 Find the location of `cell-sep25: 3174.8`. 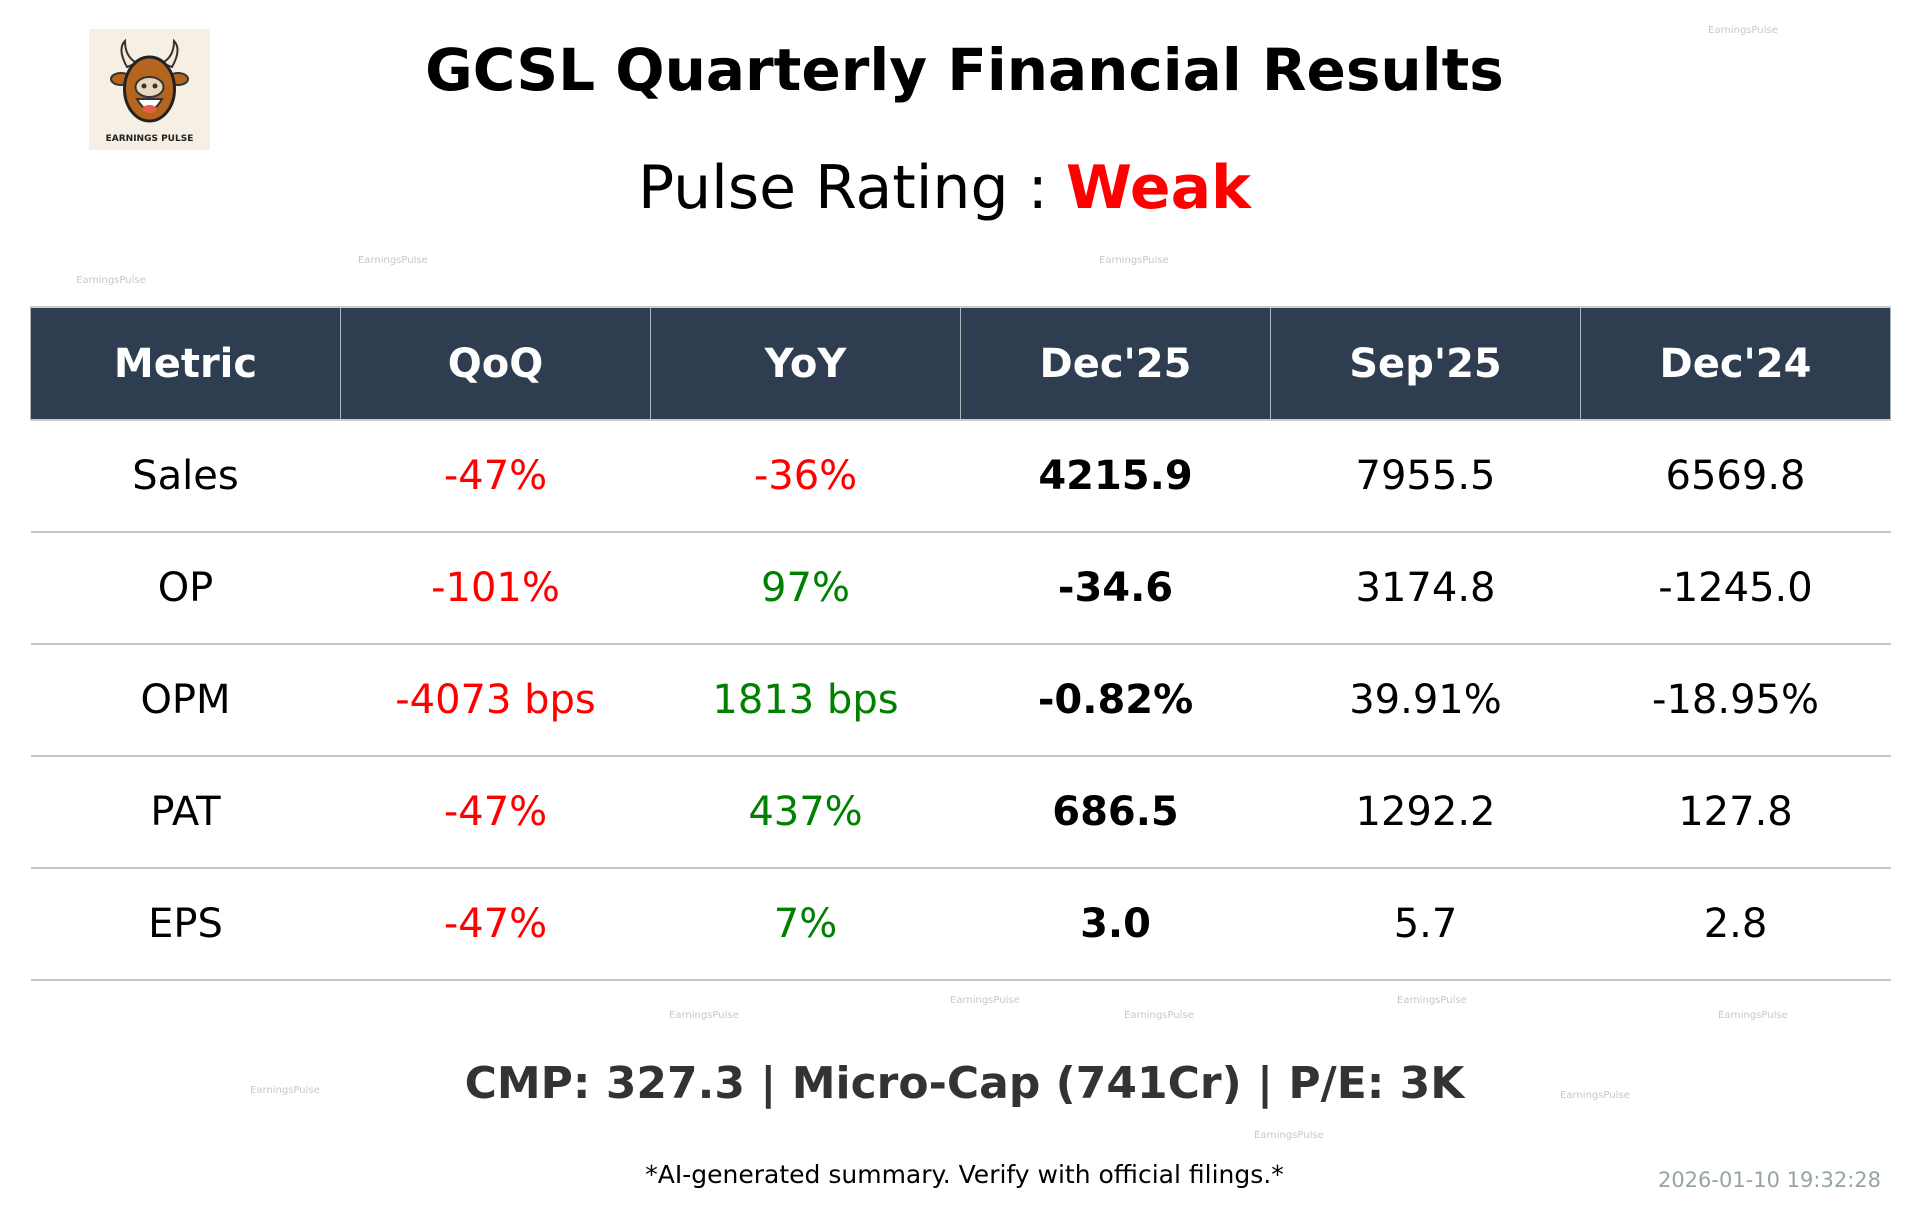

cell-sep25: 3174.8 is located at coordinates (1425, 588).